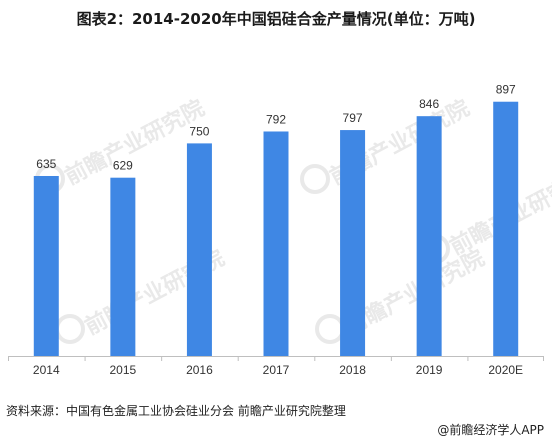 The width and height of the screenshot is (552, 440). Describe the element at coordinates (199, 249) in the screenshot. I see `bar-2016` at that location.